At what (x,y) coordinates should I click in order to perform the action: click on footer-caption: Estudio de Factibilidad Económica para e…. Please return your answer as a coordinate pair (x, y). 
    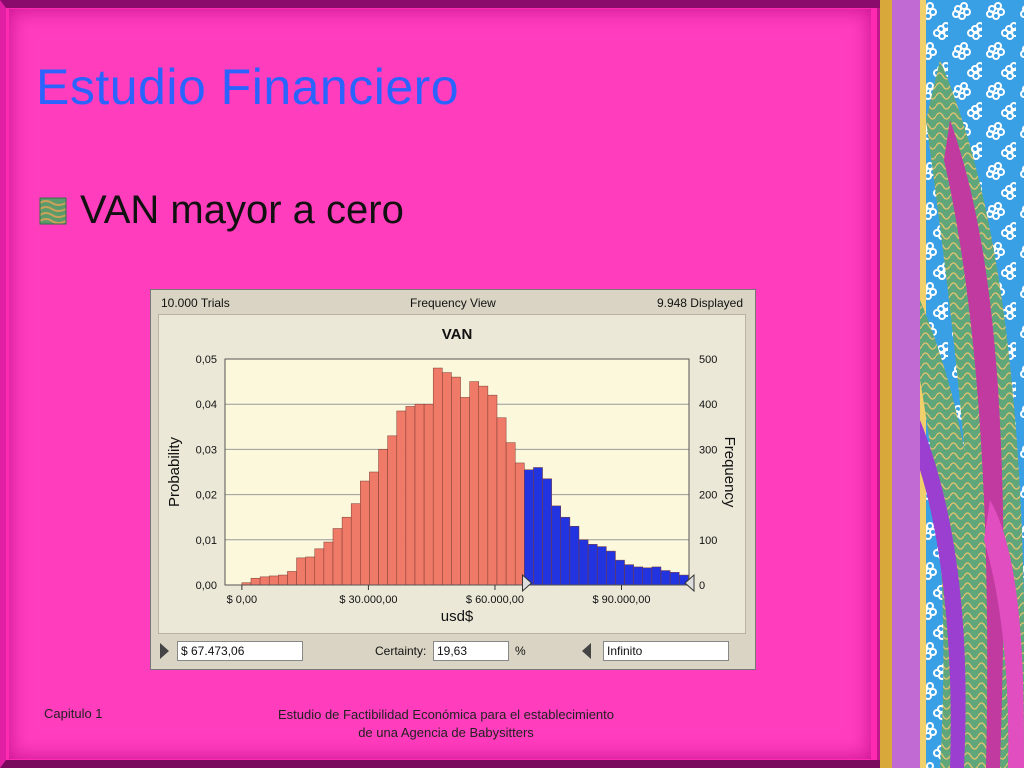
    Looking at the image, I should click on (446, 724).